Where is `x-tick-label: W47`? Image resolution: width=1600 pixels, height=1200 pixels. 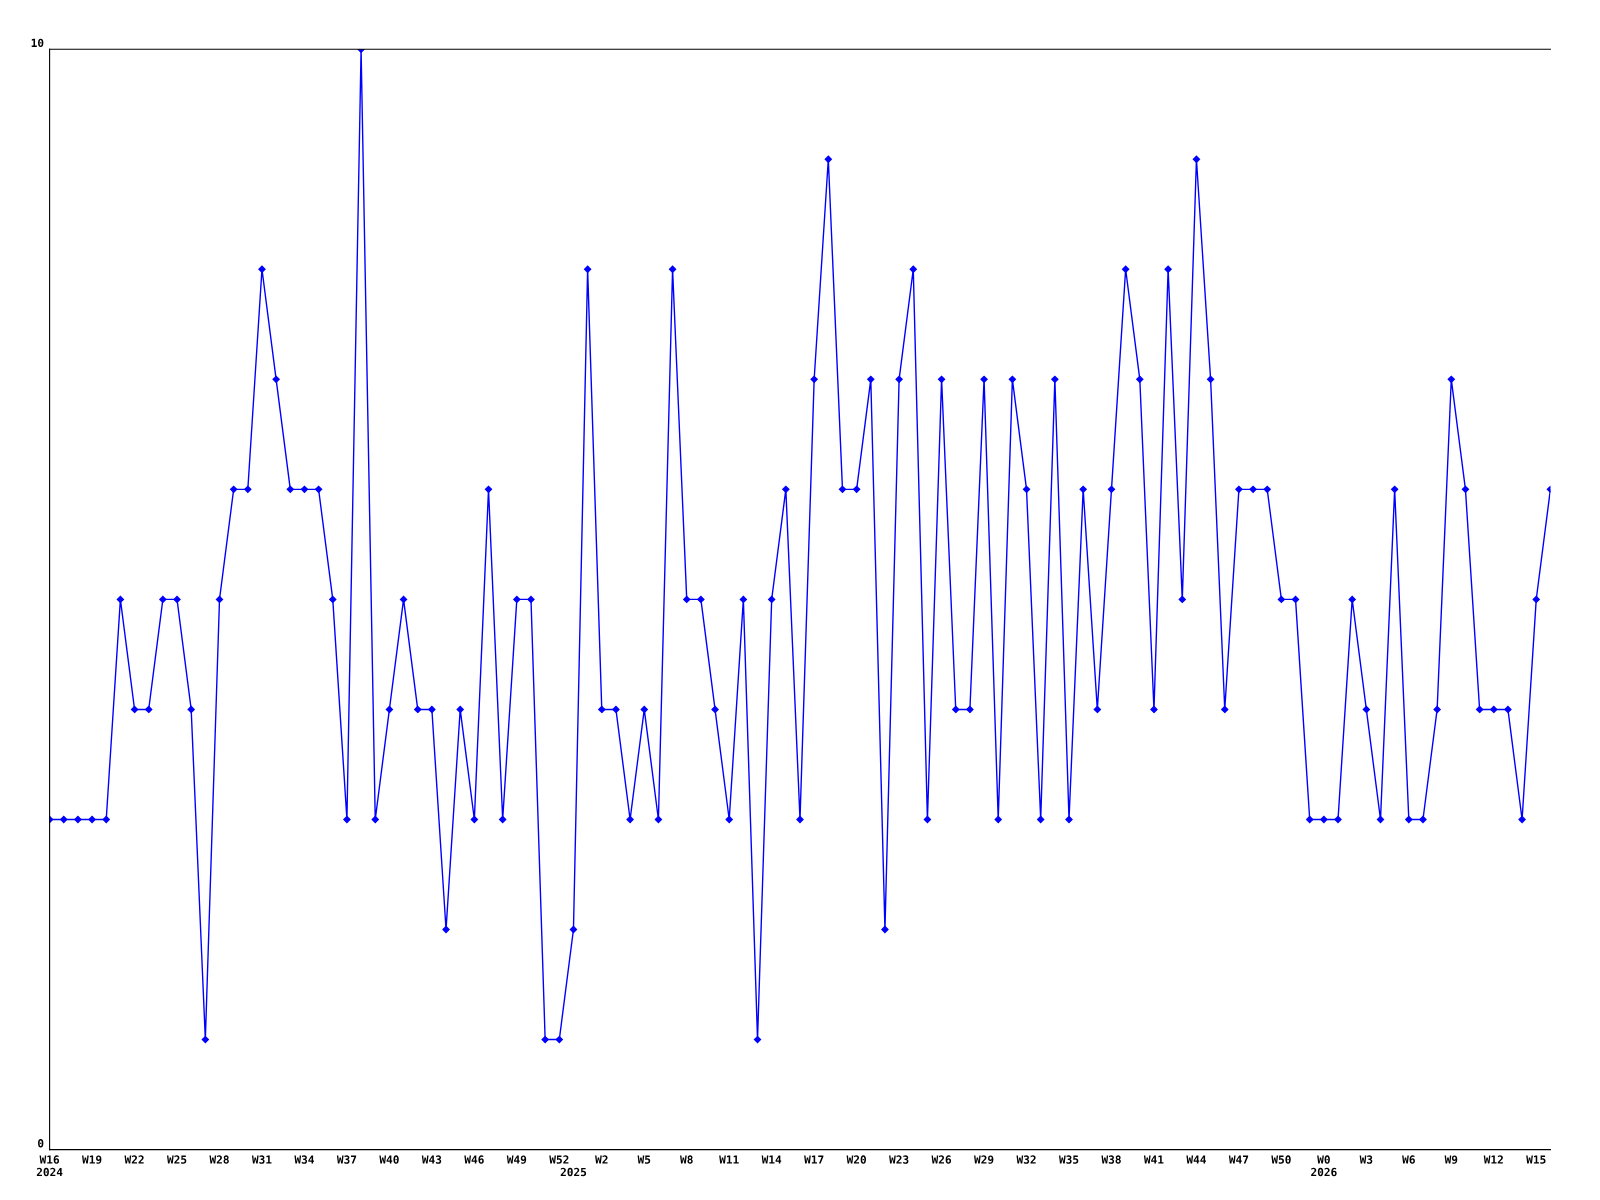 x-tick-label: W47 is located at coordinates (1238, 1159).